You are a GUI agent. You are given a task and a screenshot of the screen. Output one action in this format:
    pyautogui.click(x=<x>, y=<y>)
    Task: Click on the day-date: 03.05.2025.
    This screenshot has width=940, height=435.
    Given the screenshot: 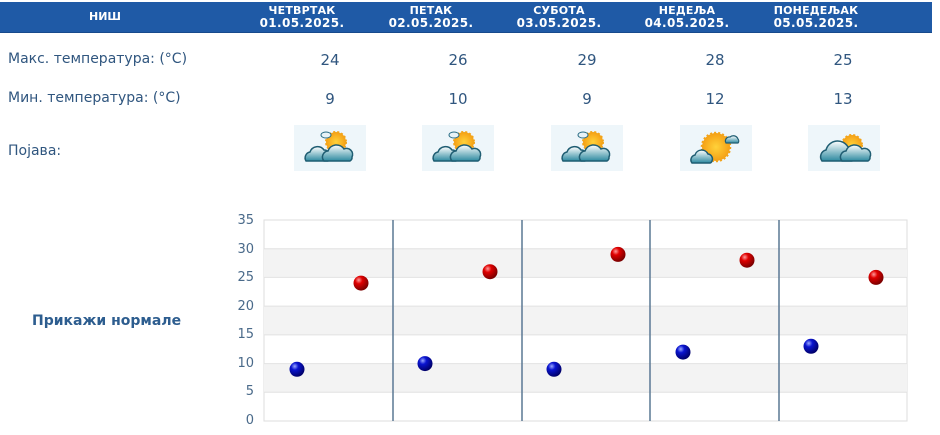 What is the action you would take?
    pyautogui.click(x=559, y=23)
    